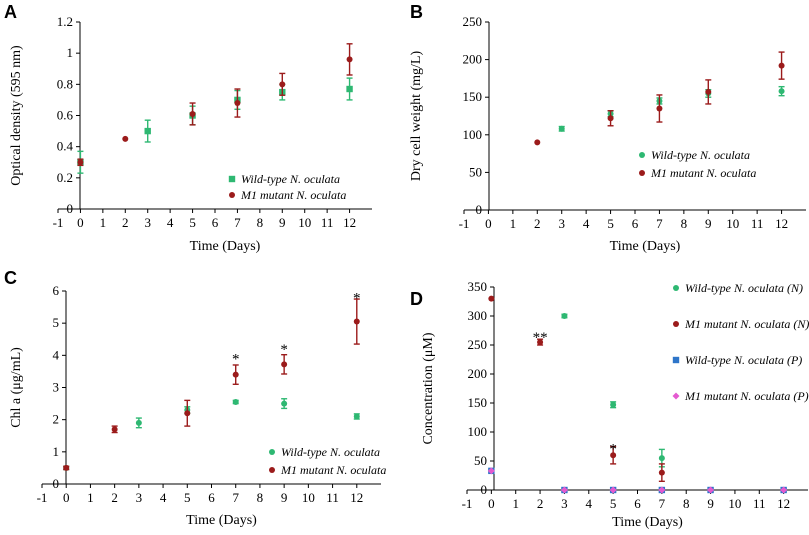 The width and height of the screenshot is (809, 535). What do you see at coordinates (484, 489) in the screenshot?
I see `panel-d-y-tick-label: 0` at bounding box center [484, 489].